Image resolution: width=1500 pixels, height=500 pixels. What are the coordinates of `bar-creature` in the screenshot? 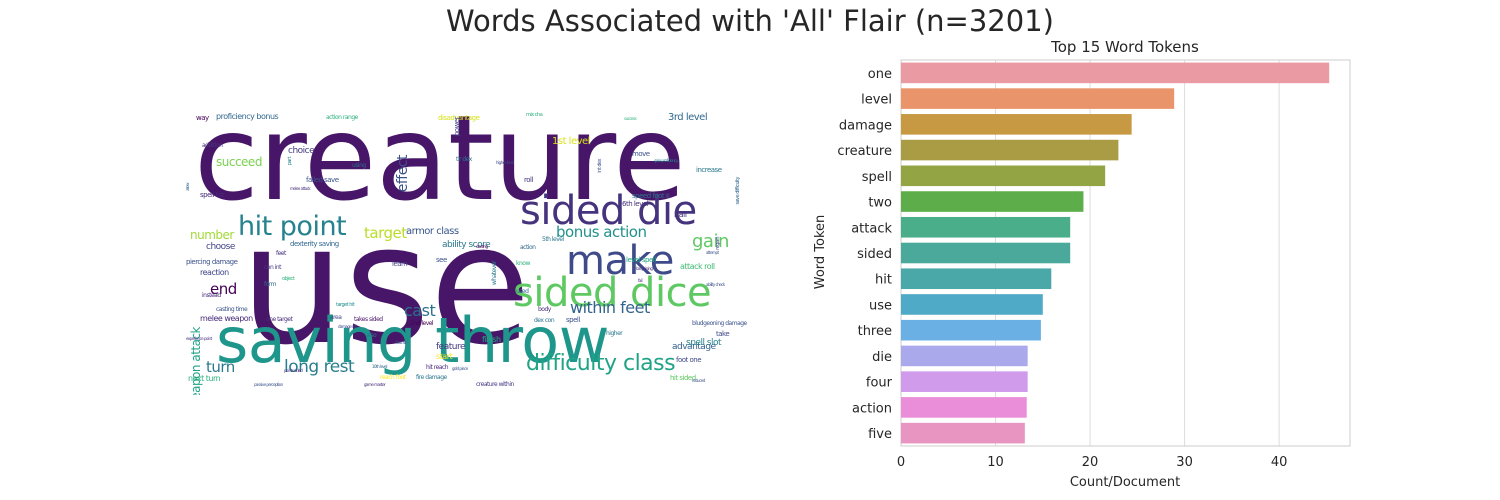 It's located at (1010, 150).